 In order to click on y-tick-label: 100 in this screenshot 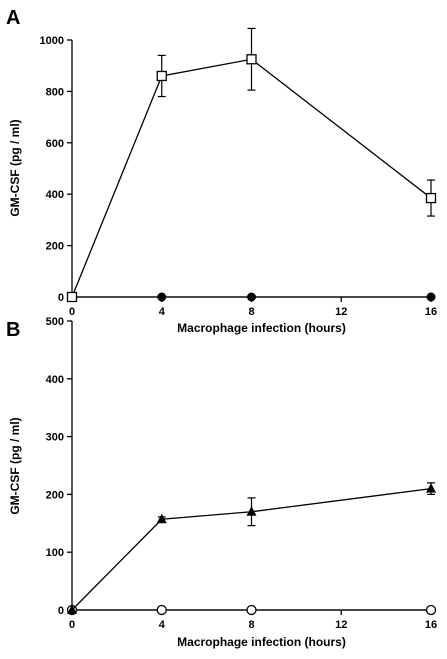, I will do `click(55, 553)`.